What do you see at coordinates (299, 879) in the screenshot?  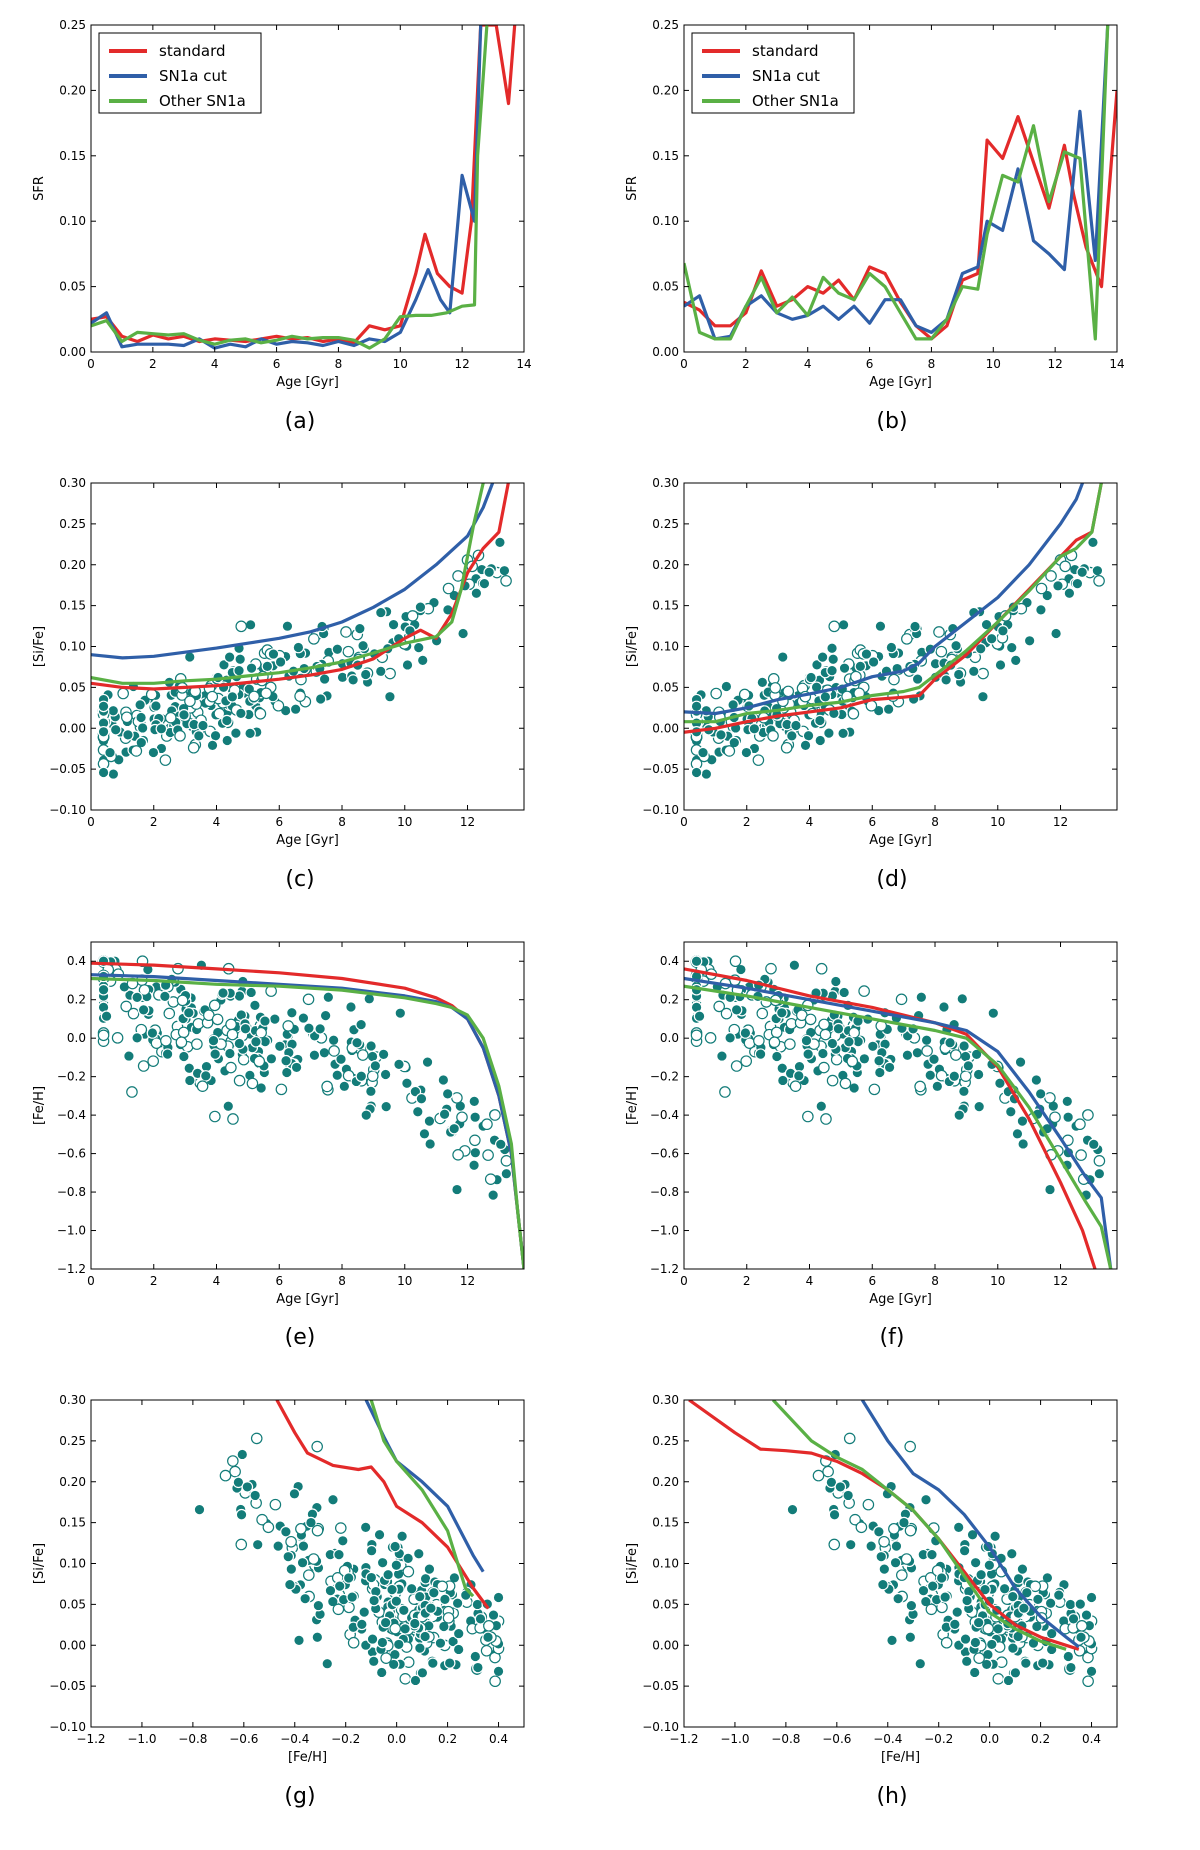 I see `panel-label: (c)` at bounding box center [299, 879].